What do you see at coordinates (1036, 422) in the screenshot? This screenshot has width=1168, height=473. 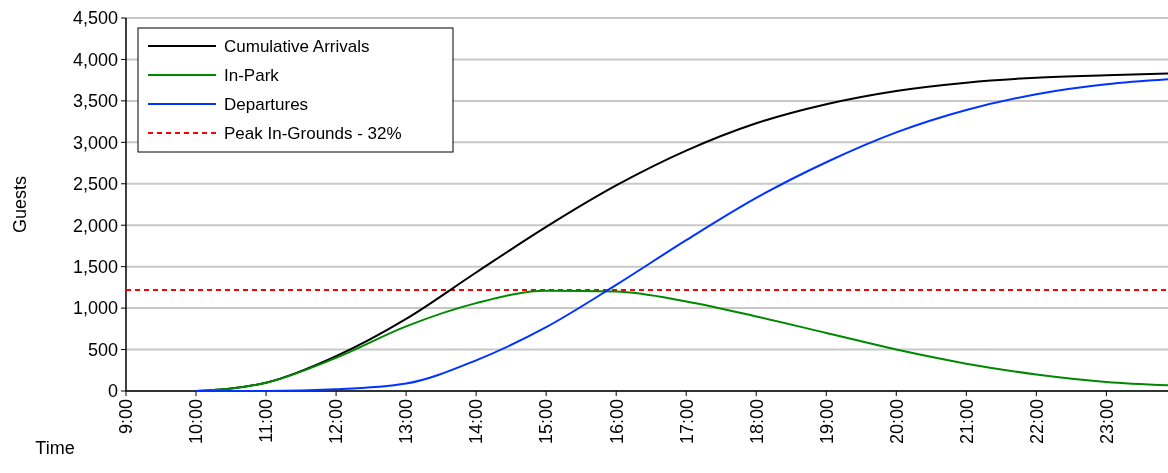 I see `x-tick-label: 22:00` at bounding box center [1036, 422].